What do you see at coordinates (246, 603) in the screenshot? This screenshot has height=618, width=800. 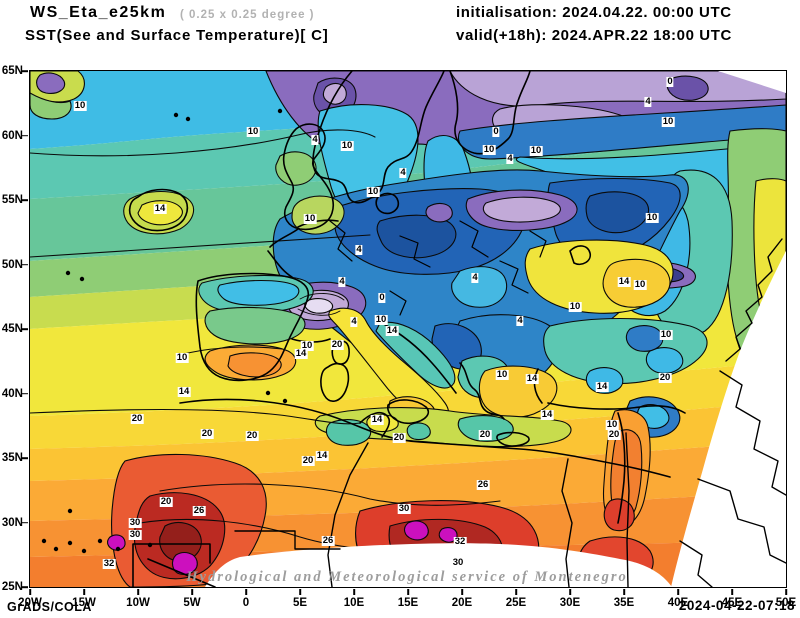 I see `x-tick-label: 0` at bounding box center [246, 603].